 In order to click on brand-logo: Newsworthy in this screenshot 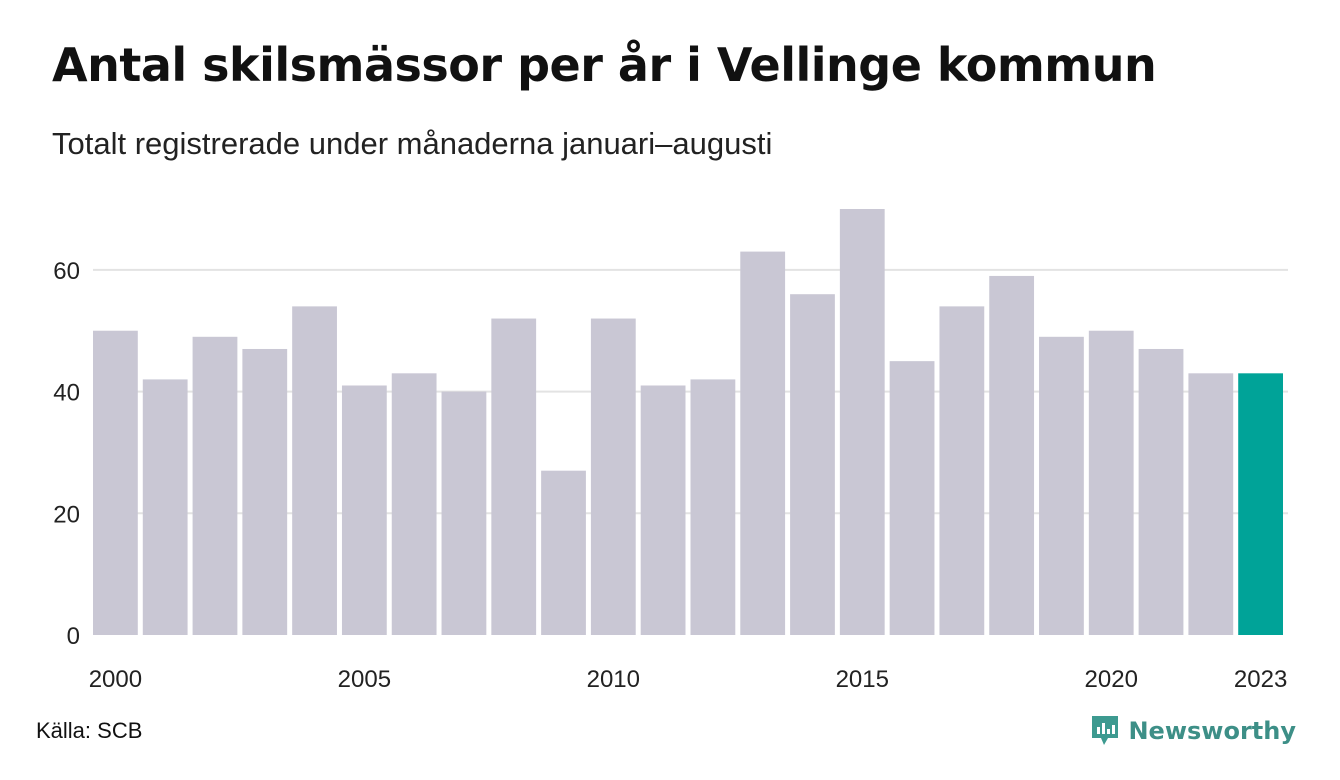, I will do `click(1193, 731)`.